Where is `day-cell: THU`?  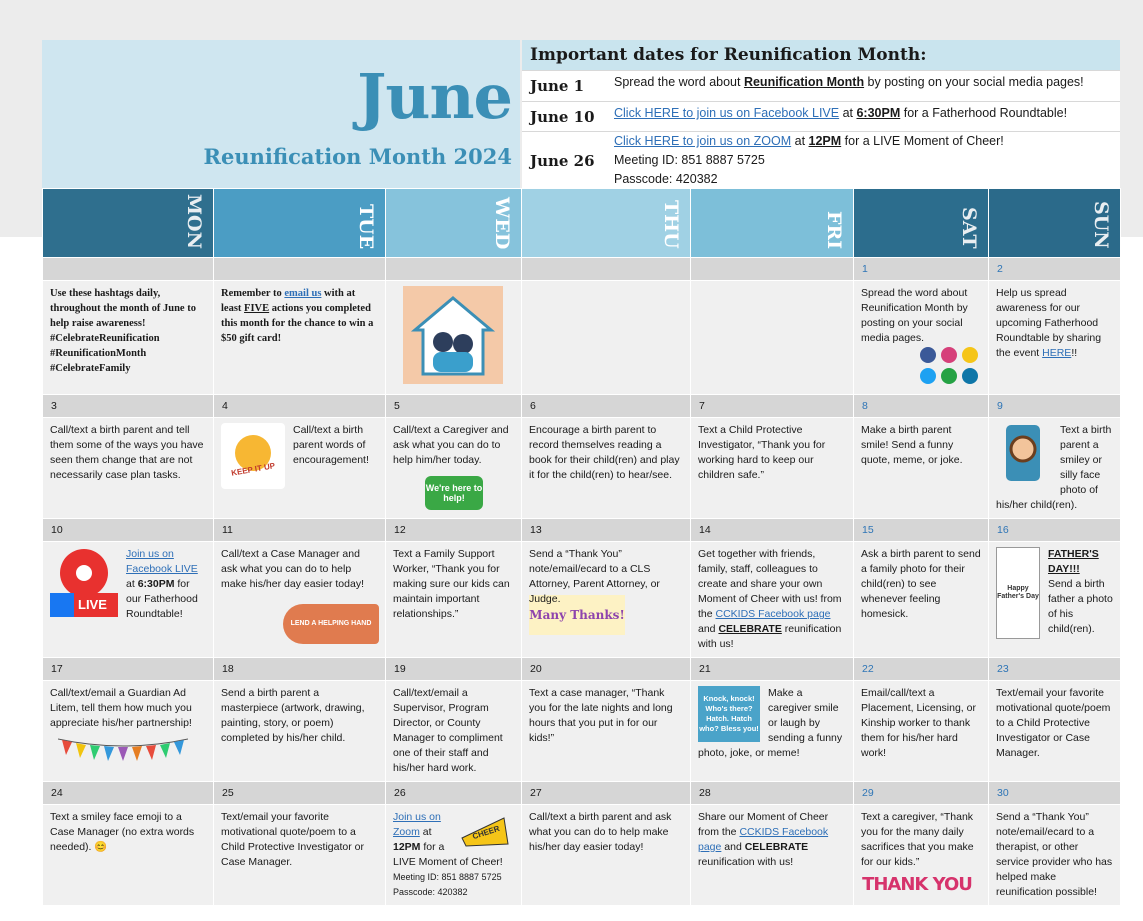 day-cell: THU is located at coordinates (606, 223).